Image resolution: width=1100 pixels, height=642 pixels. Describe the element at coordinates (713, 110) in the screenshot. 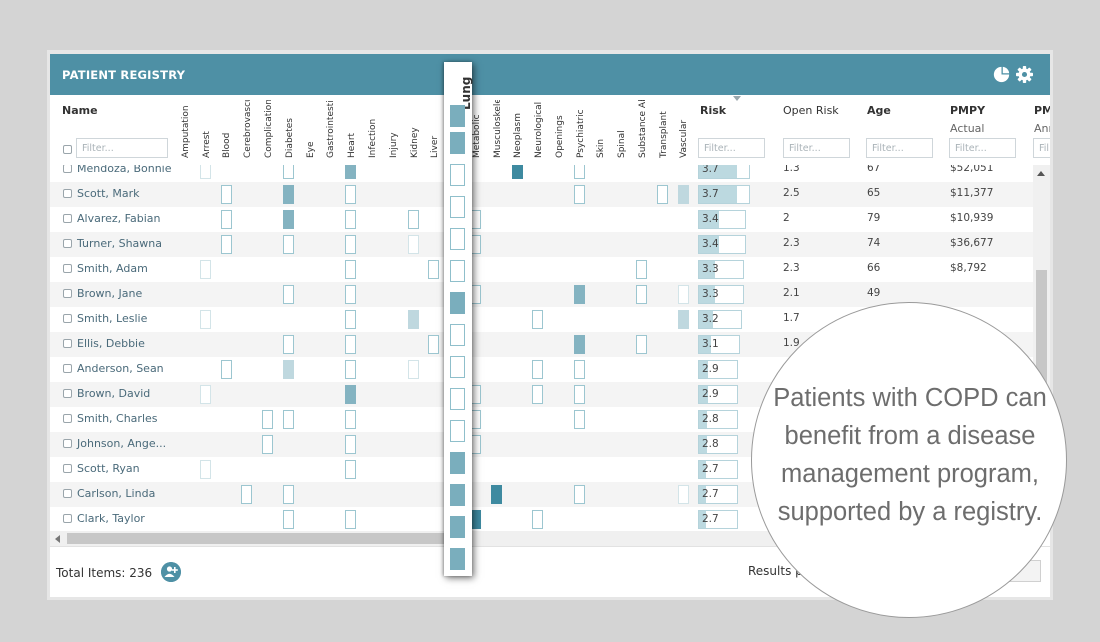

I see `column-header-risk: Risk` at that location.